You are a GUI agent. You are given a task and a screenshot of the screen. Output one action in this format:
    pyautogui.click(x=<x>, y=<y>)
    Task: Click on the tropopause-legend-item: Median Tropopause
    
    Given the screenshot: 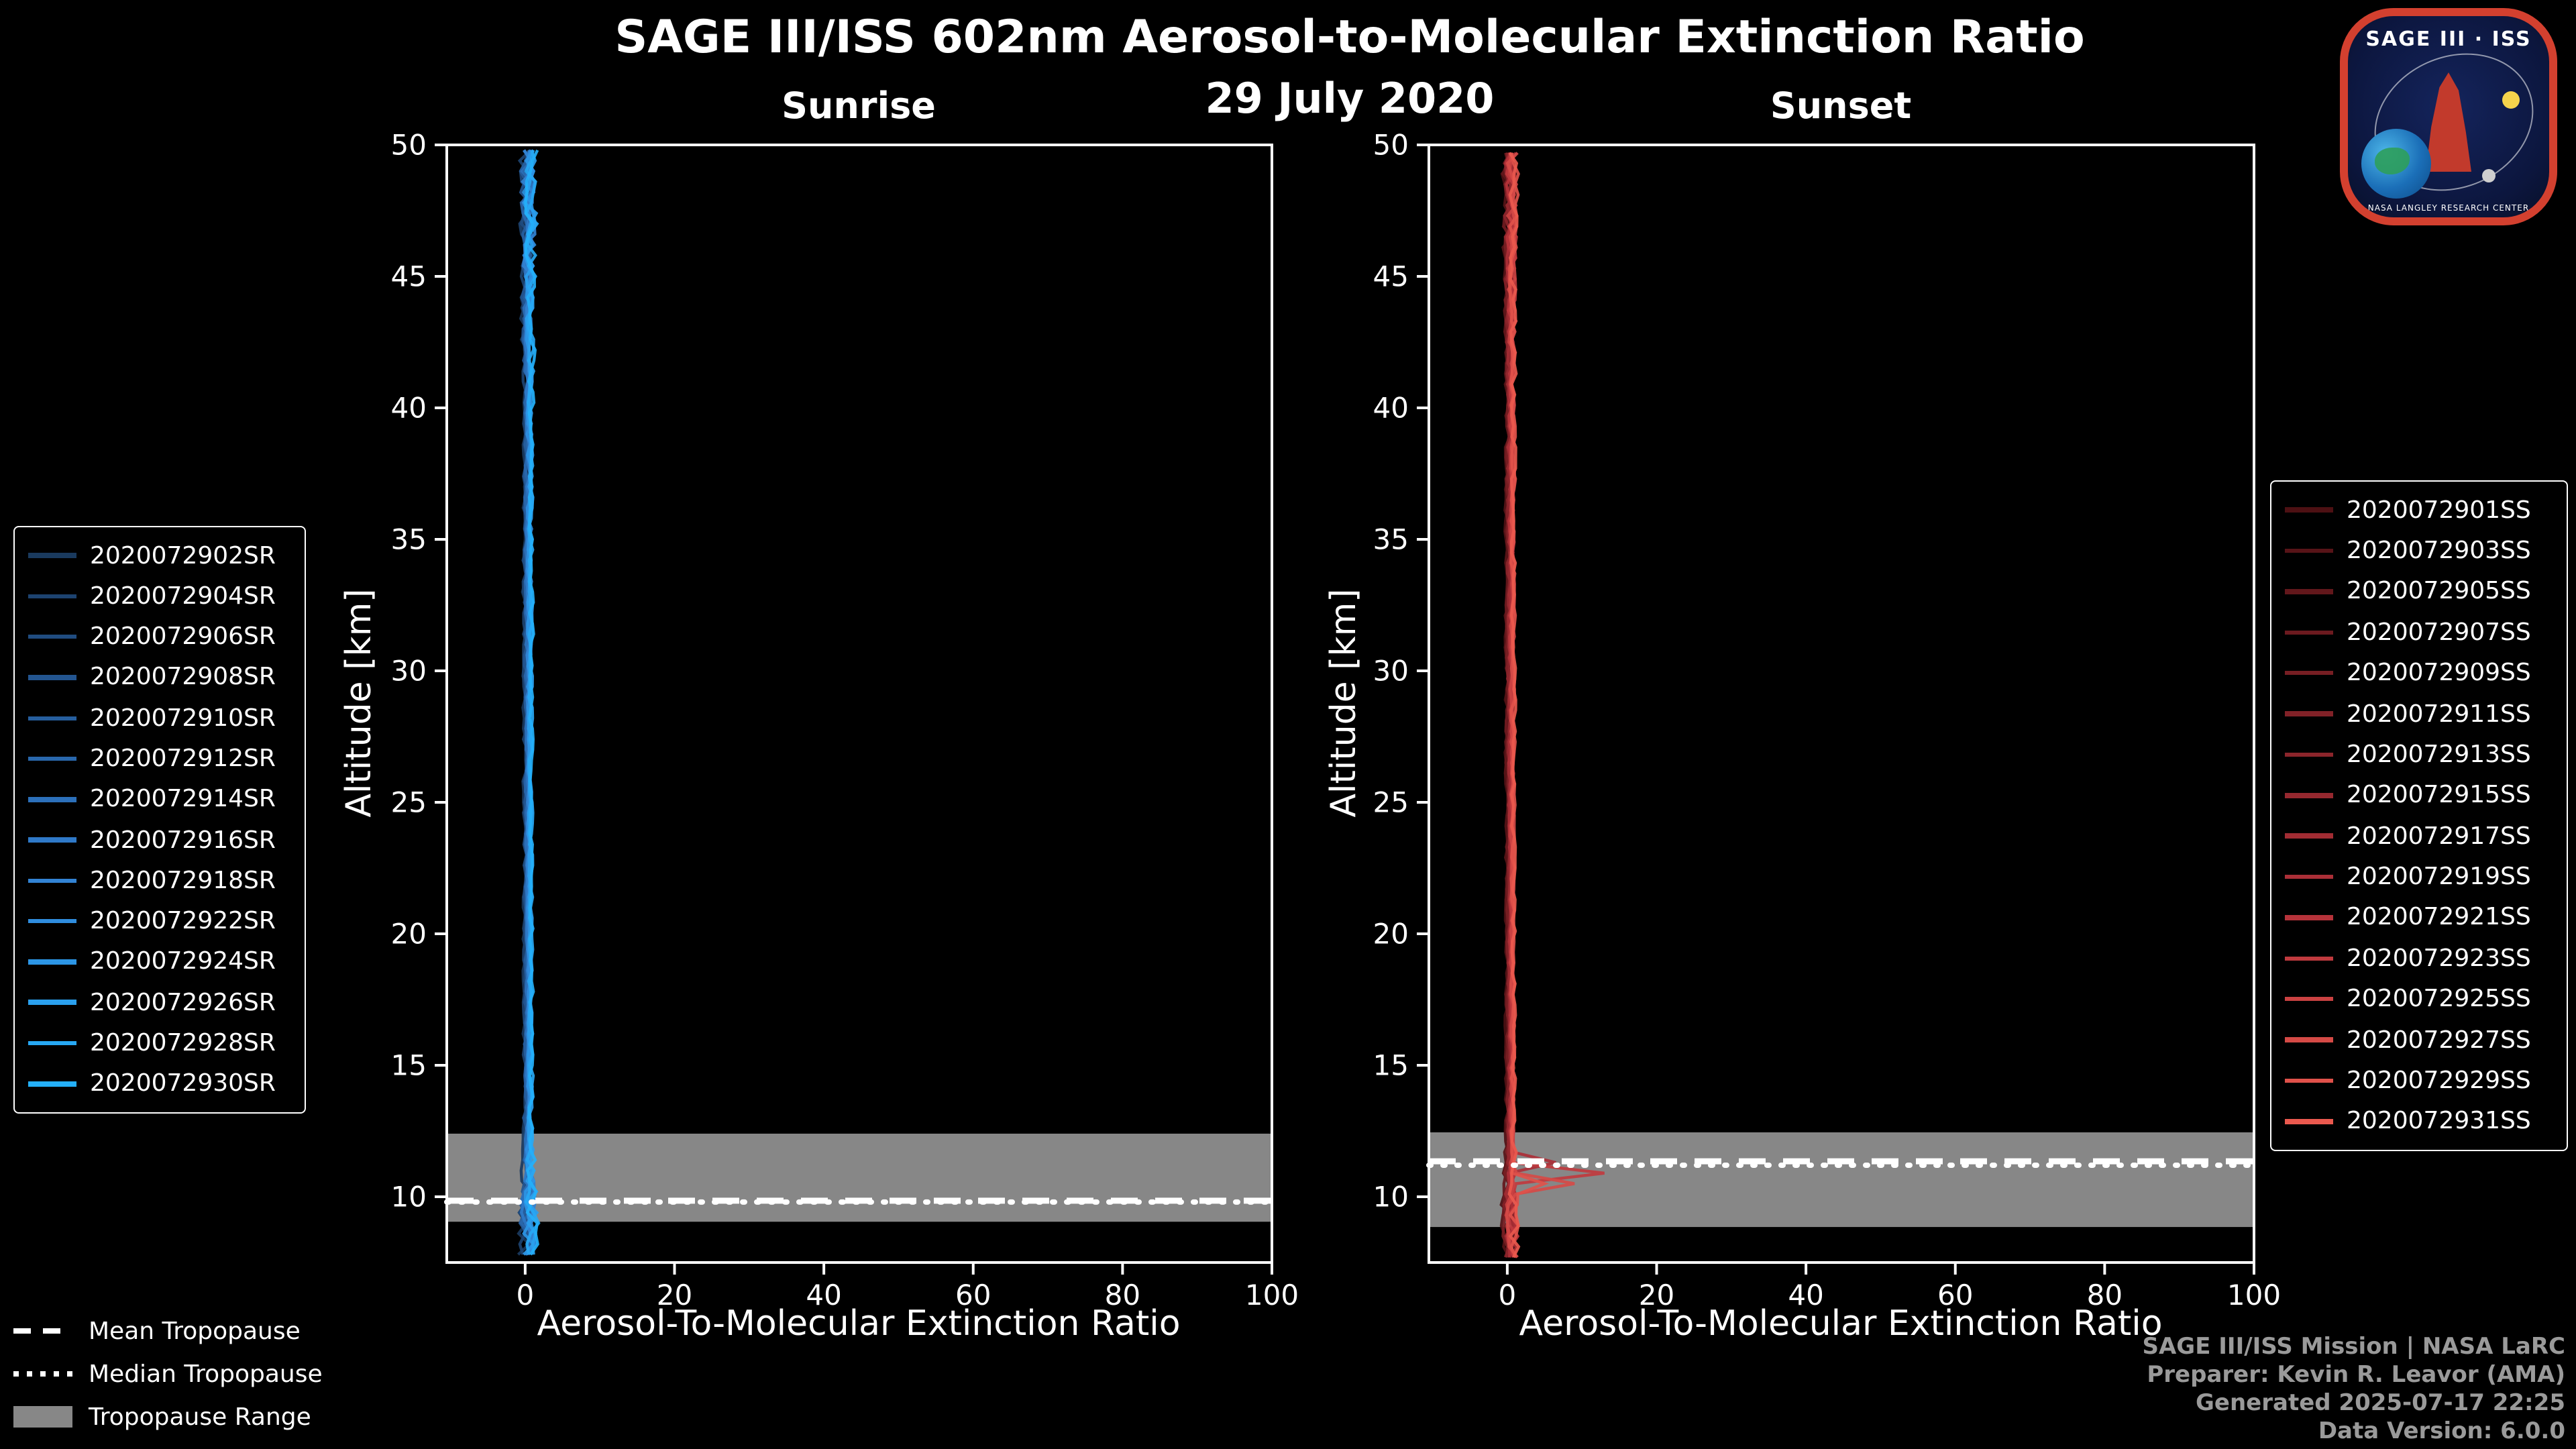 What is the action you would take?
    pyautogui.click(x=168, y=1374)
    